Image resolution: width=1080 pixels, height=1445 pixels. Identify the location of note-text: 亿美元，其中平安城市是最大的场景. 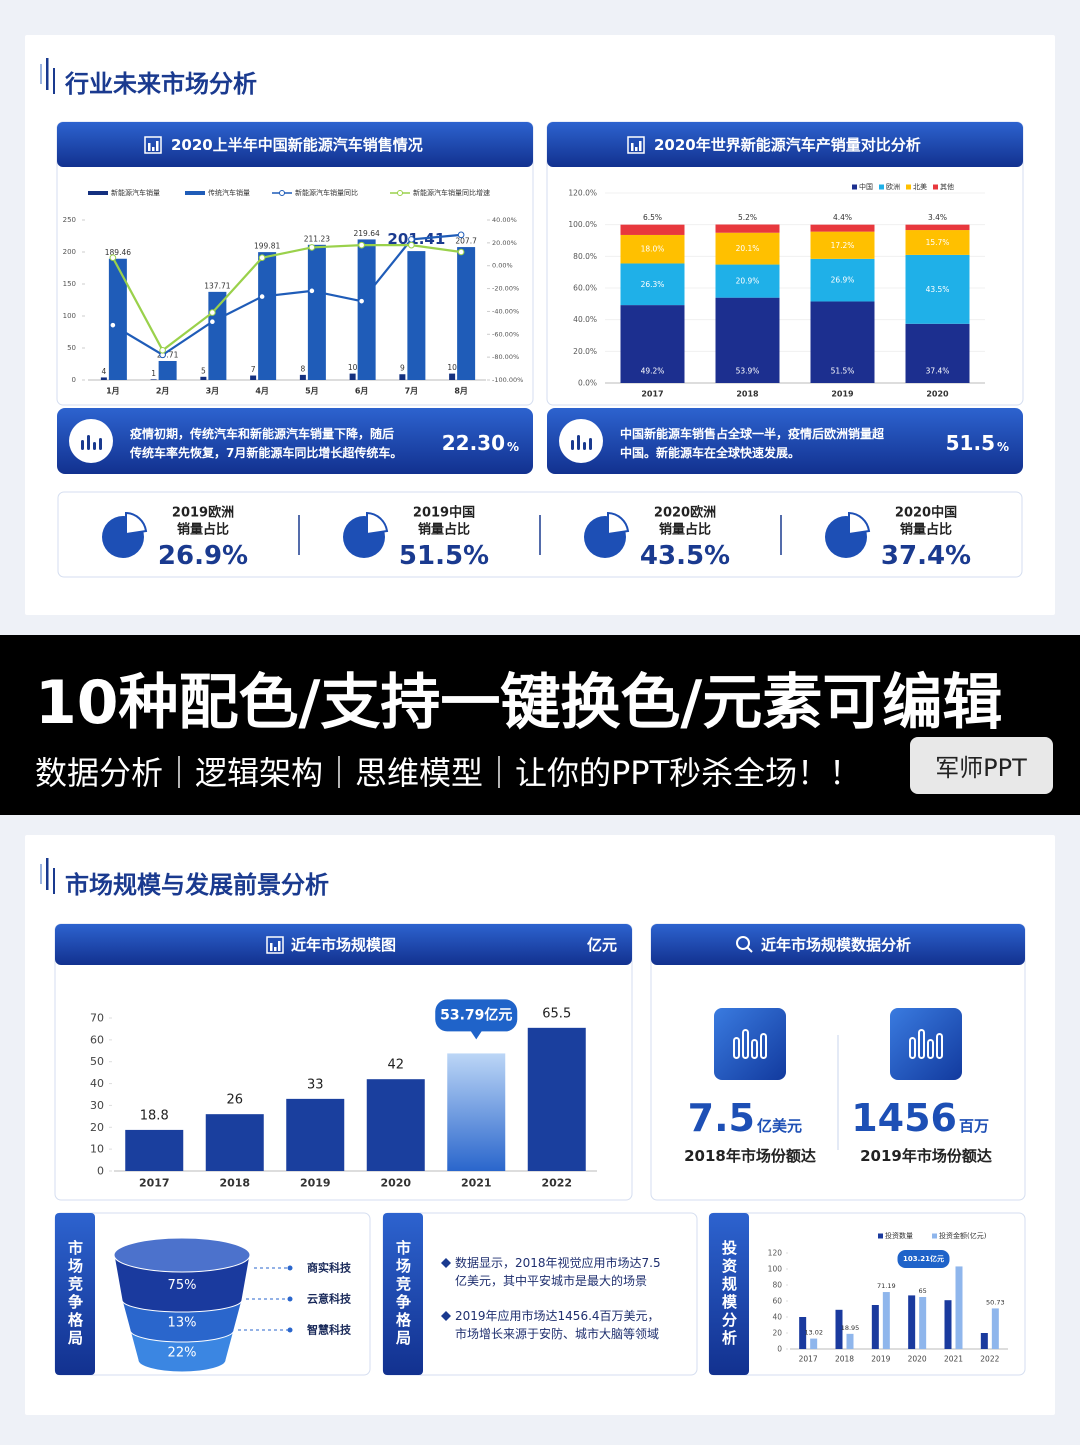
(551, 1280).